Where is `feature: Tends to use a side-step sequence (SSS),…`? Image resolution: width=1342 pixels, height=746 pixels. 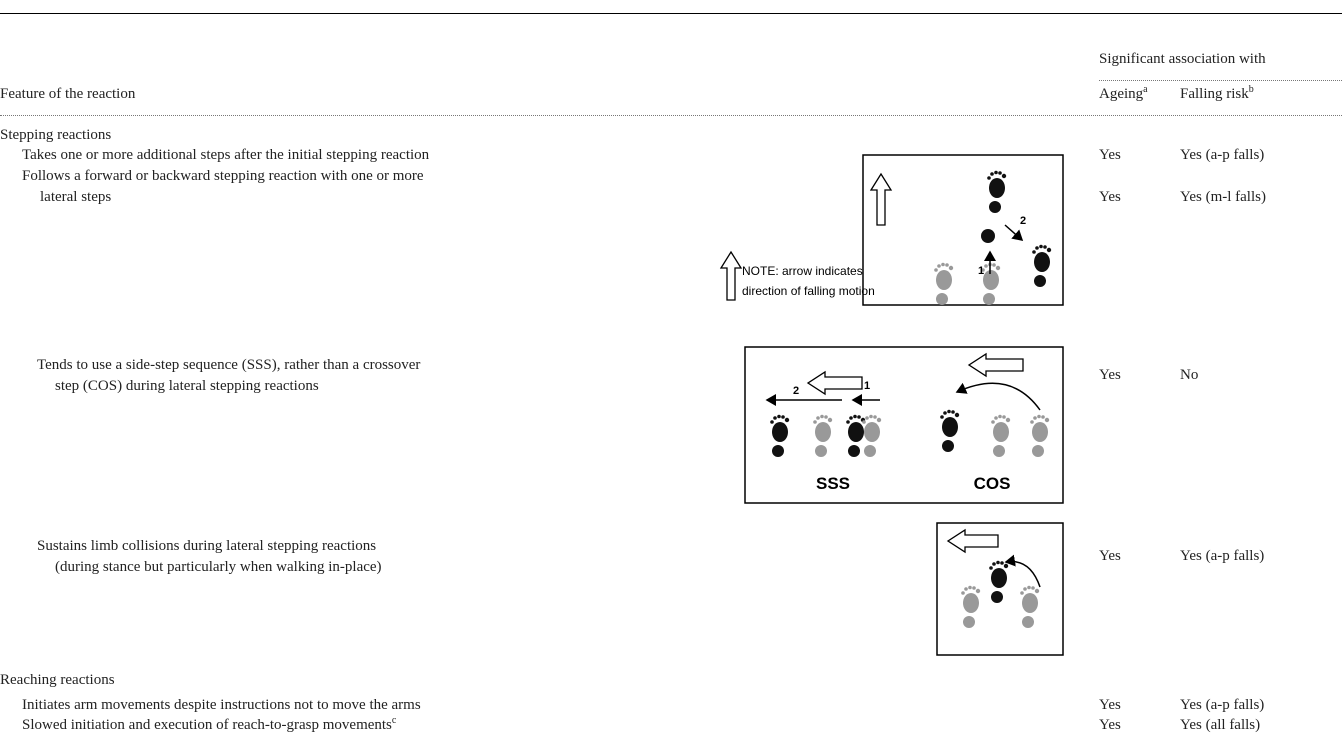 feature: Tends to use a side-step sequence (SSS),… is located at coordinates (229, 365).